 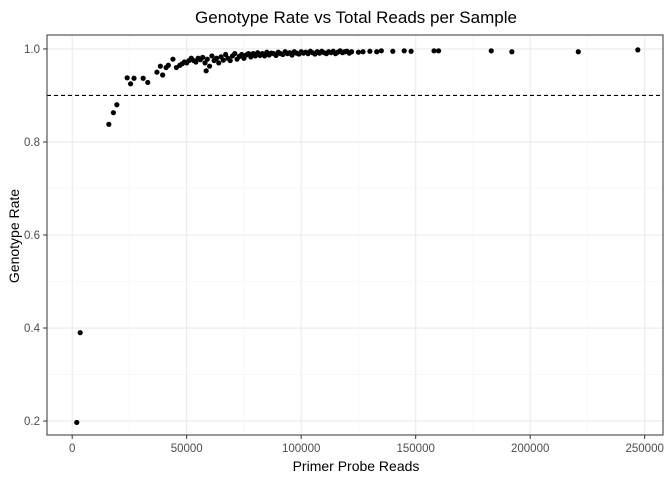 What do you see at coordinates (72, 449) in the screenshot?
I see `x-tick-label: 0` at bounding box center [72, 449].